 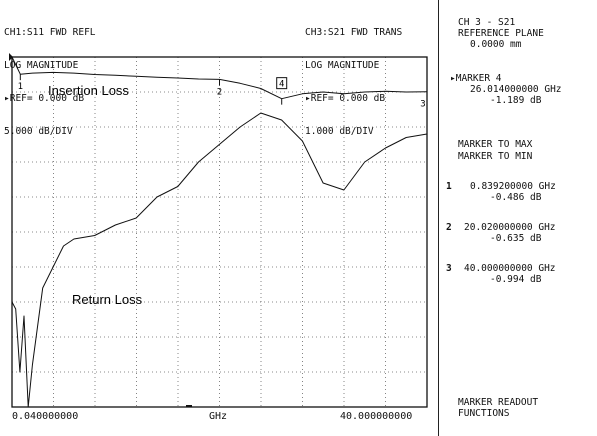 What do you see at coordinates (345, 98) in the screenshot?
I see `ch3-header-line: ▸REF= 0.000 dB` at bounding box center [345, 98].